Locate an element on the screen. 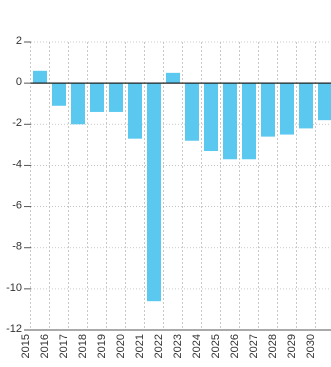  x-tick-label: 2017 is located at coordinates (64, 346).